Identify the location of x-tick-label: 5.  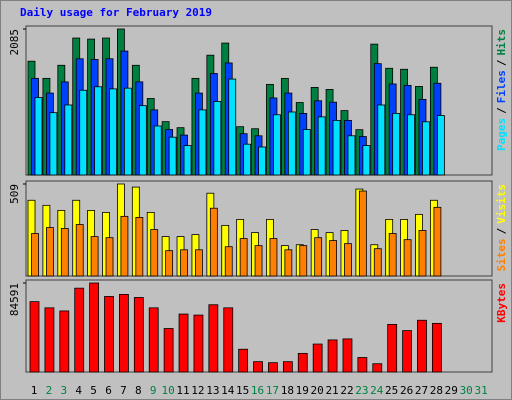
(93, 390).